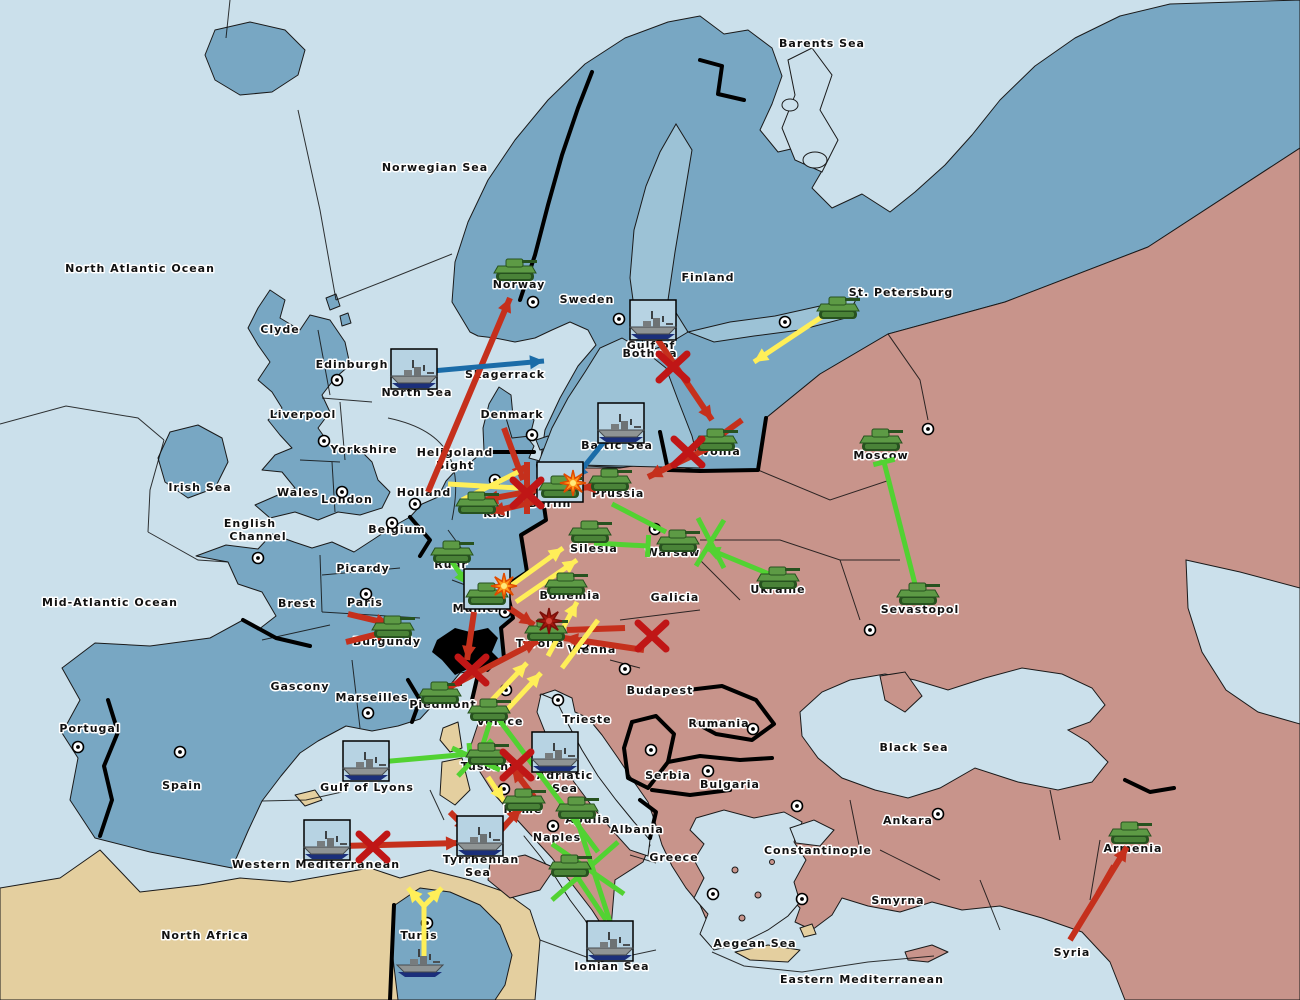 The image size is (1300, 1000). What do you see at coordinates (515, 269) in the screenshot?
I see `army-unit-norway` at bounding box center [515, 269].